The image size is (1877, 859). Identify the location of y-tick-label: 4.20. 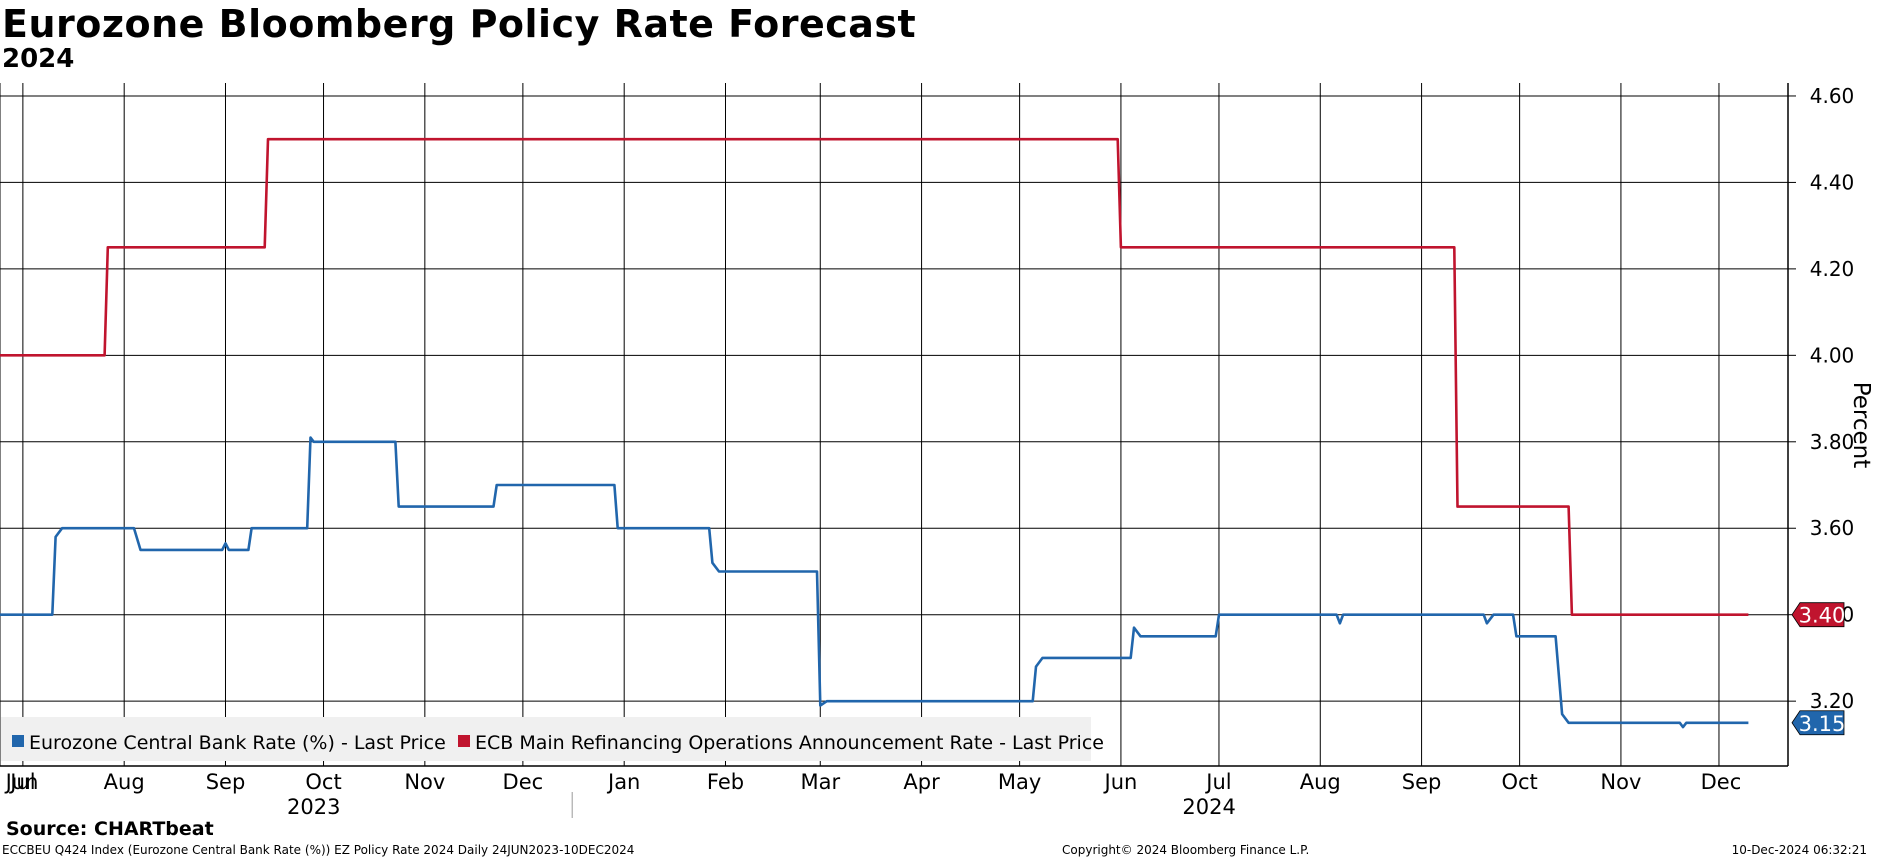
(1832, 269).